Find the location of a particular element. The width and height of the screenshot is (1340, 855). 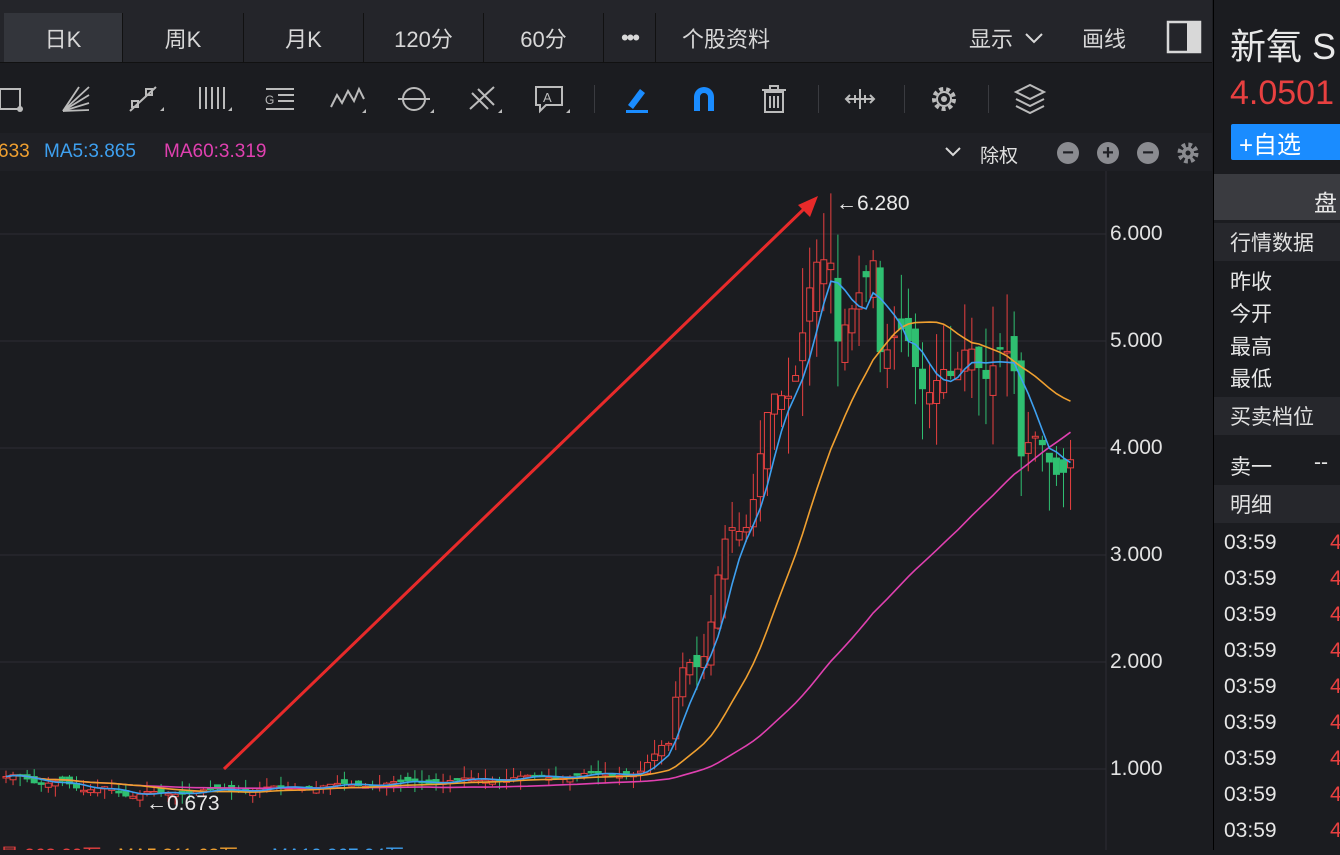

tab-market: 盘 is located at coordinates (1277, 197).